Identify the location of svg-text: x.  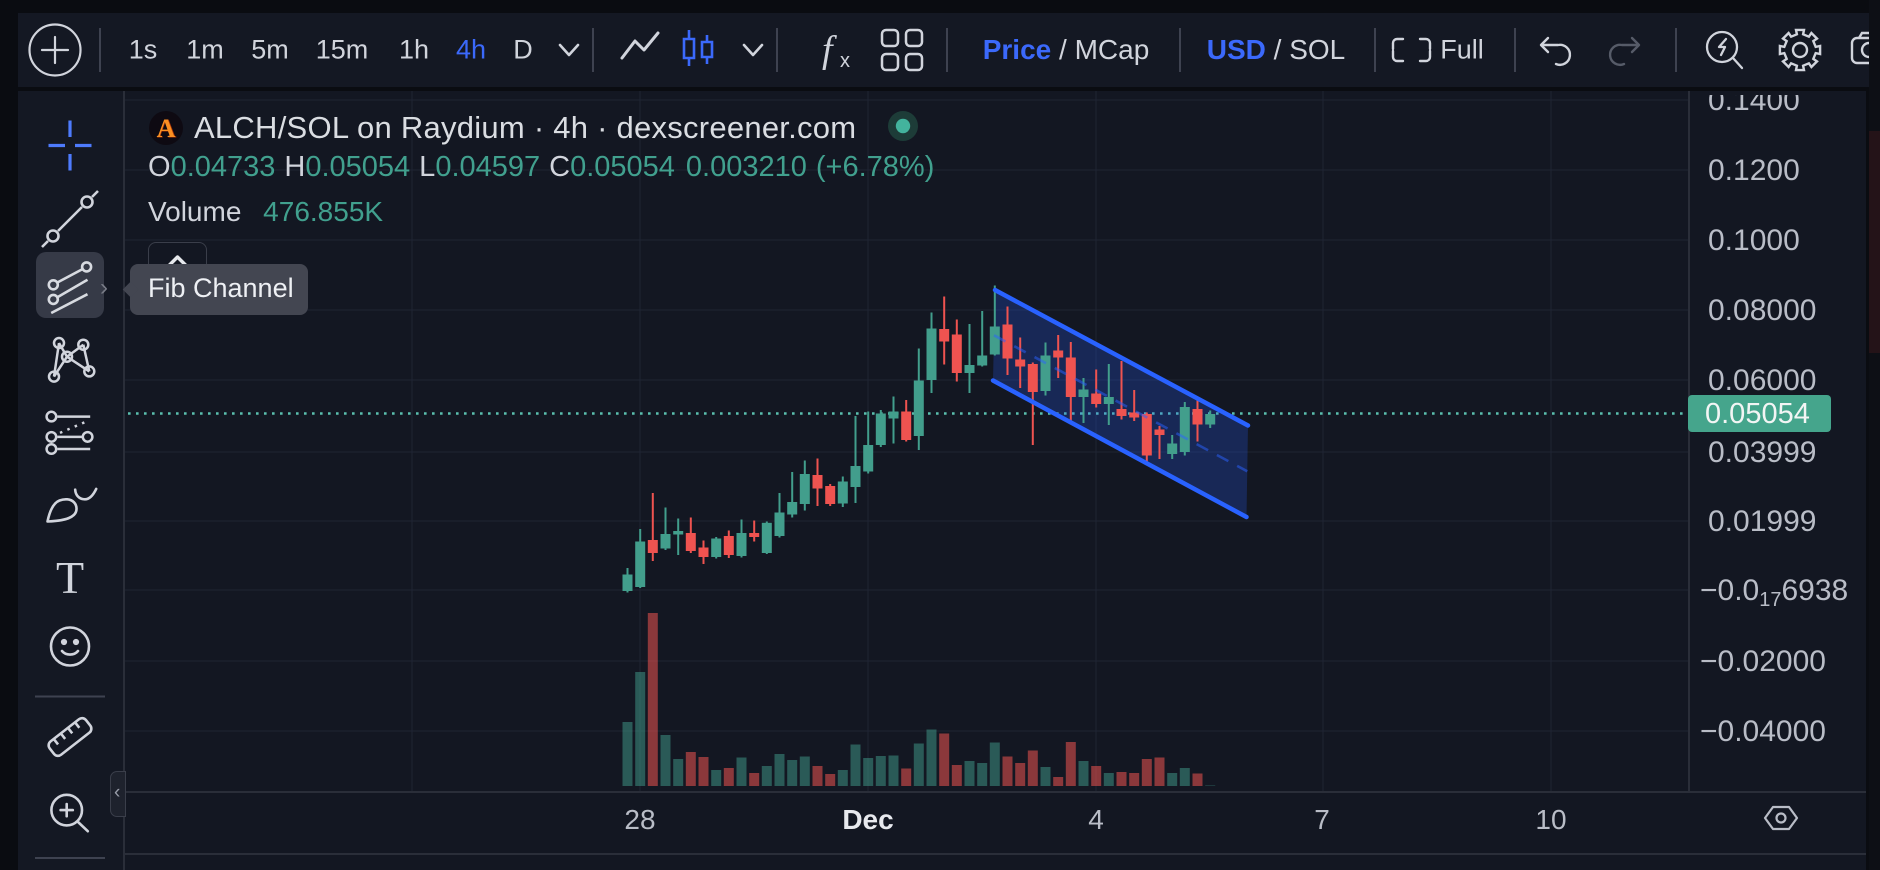
(845, 61).